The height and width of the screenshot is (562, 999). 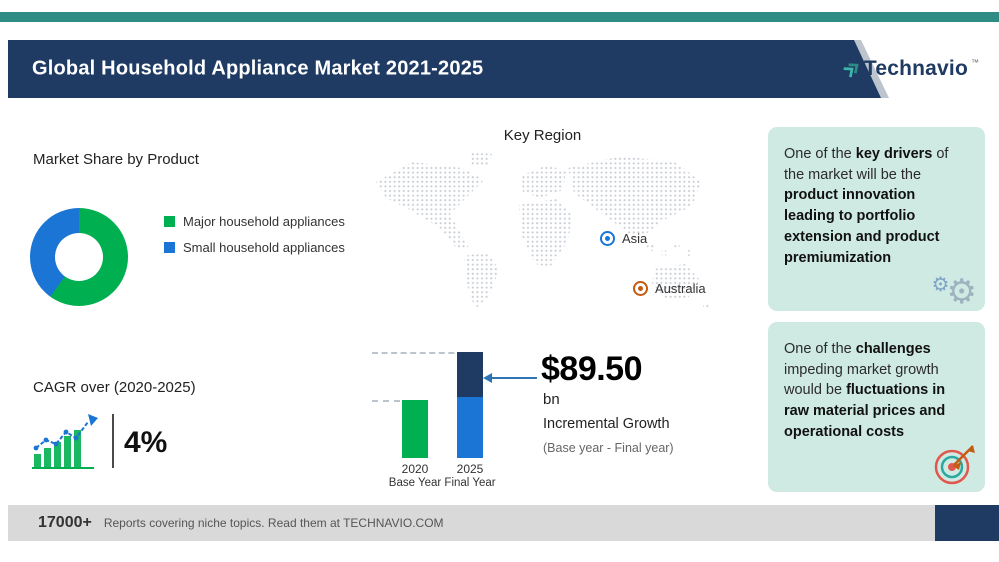 I want to click on cagr-label: CAGR over (2020-2025), so click(x=114, y=387).